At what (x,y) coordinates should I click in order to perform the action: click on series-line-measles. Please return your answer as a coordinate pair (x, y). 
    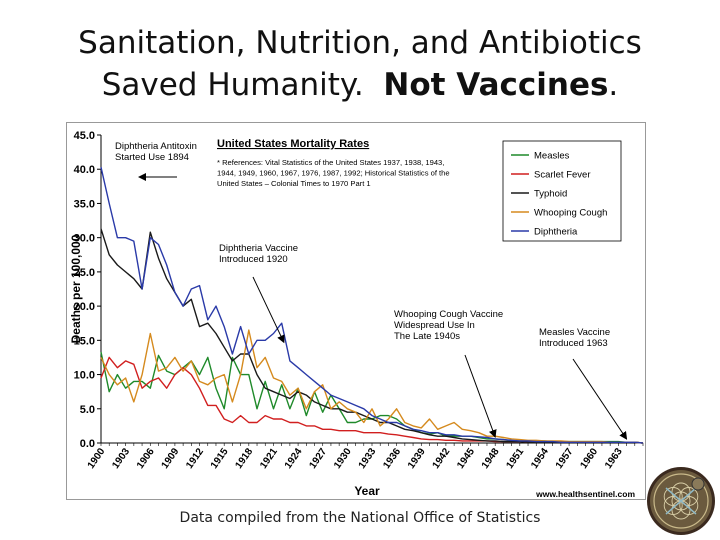
    Looking at the image, I should click on (372, 397).